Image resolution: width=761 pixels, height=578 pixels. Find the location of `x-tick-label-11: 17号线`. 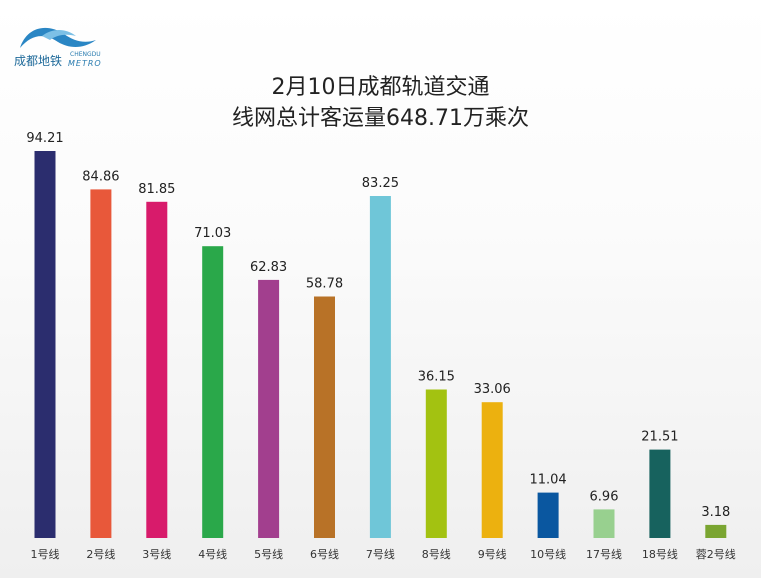

x-tick-label-11: 17号线 is located at coordinates (604, 554).